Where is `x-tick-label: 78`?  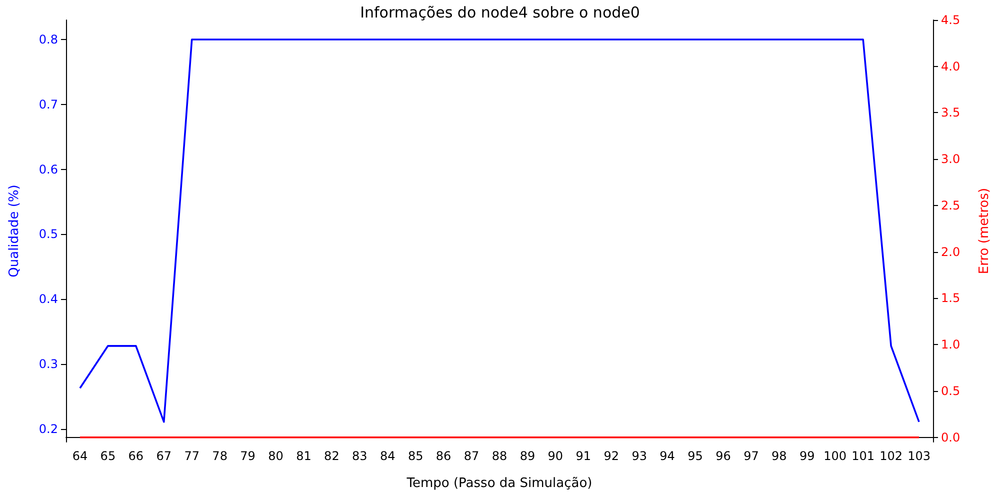 x-tick-label: 78 is located at coordinates (220, 456).